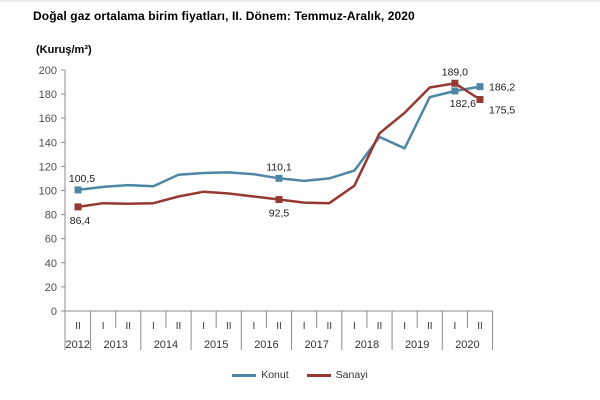 This screenshot has width=600, height=400. Describe the element at coordinates (316, 345) in the screenshot. I see `x-year-label: 2017` at that location.